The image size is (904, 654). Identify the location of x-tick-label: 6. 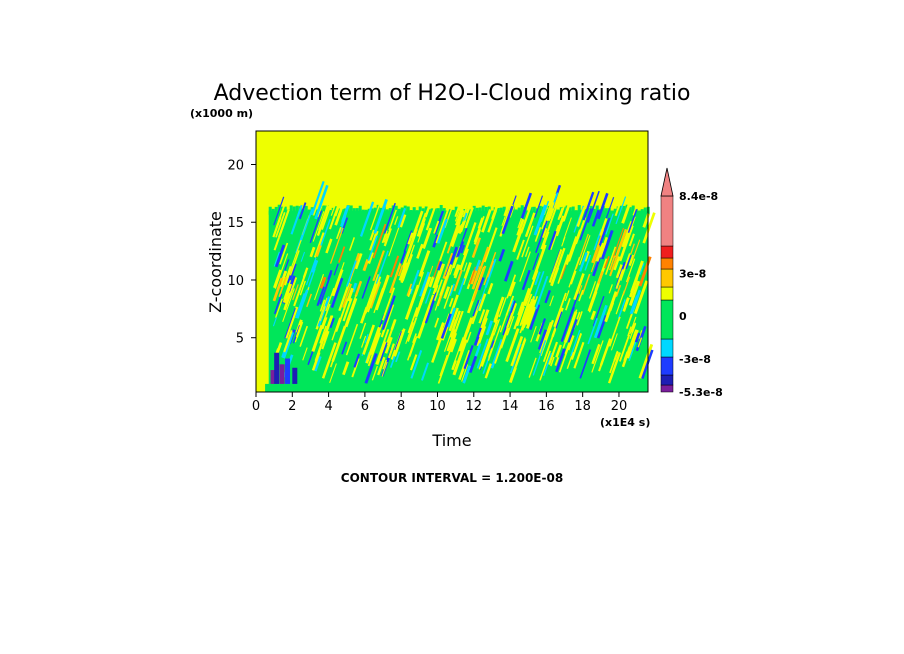
(365, 406).